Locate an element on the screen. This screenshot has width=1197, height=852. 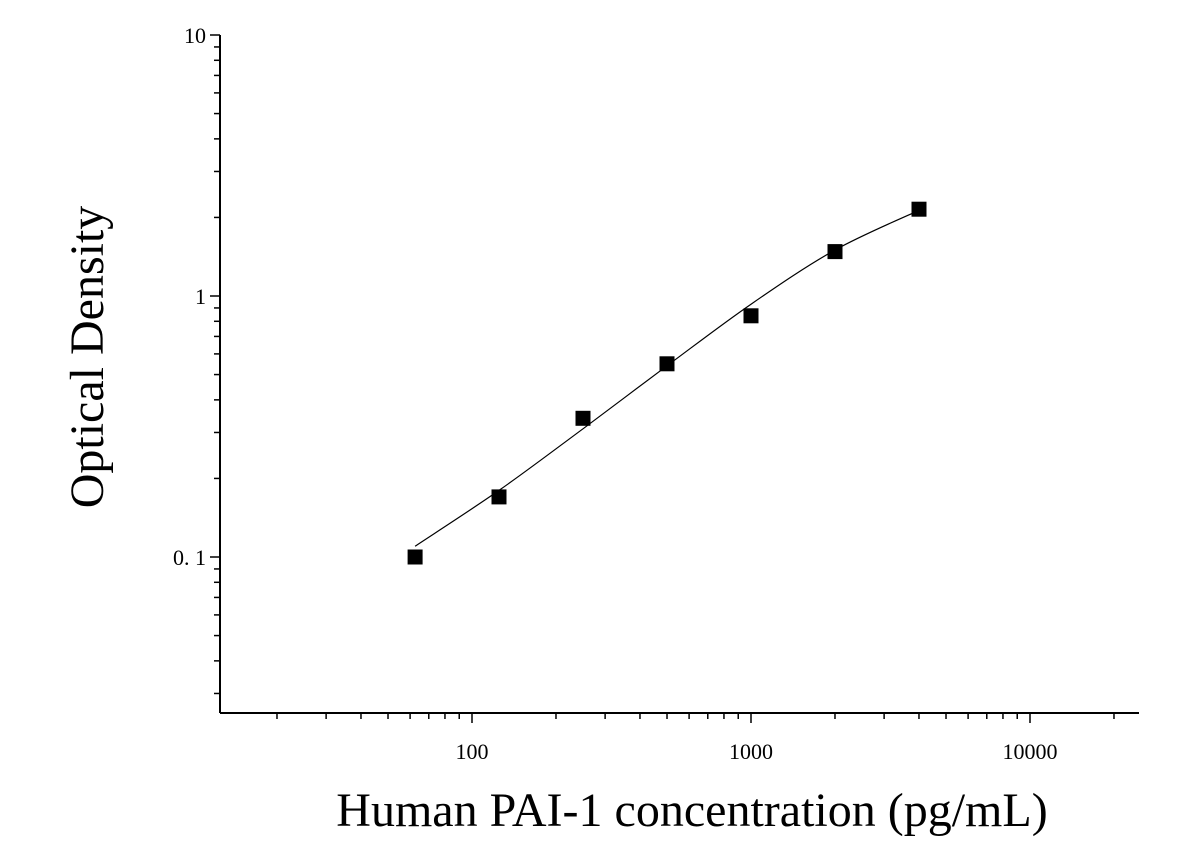
y-tick-label: 0. 1 is located at coordinates (189, 557).